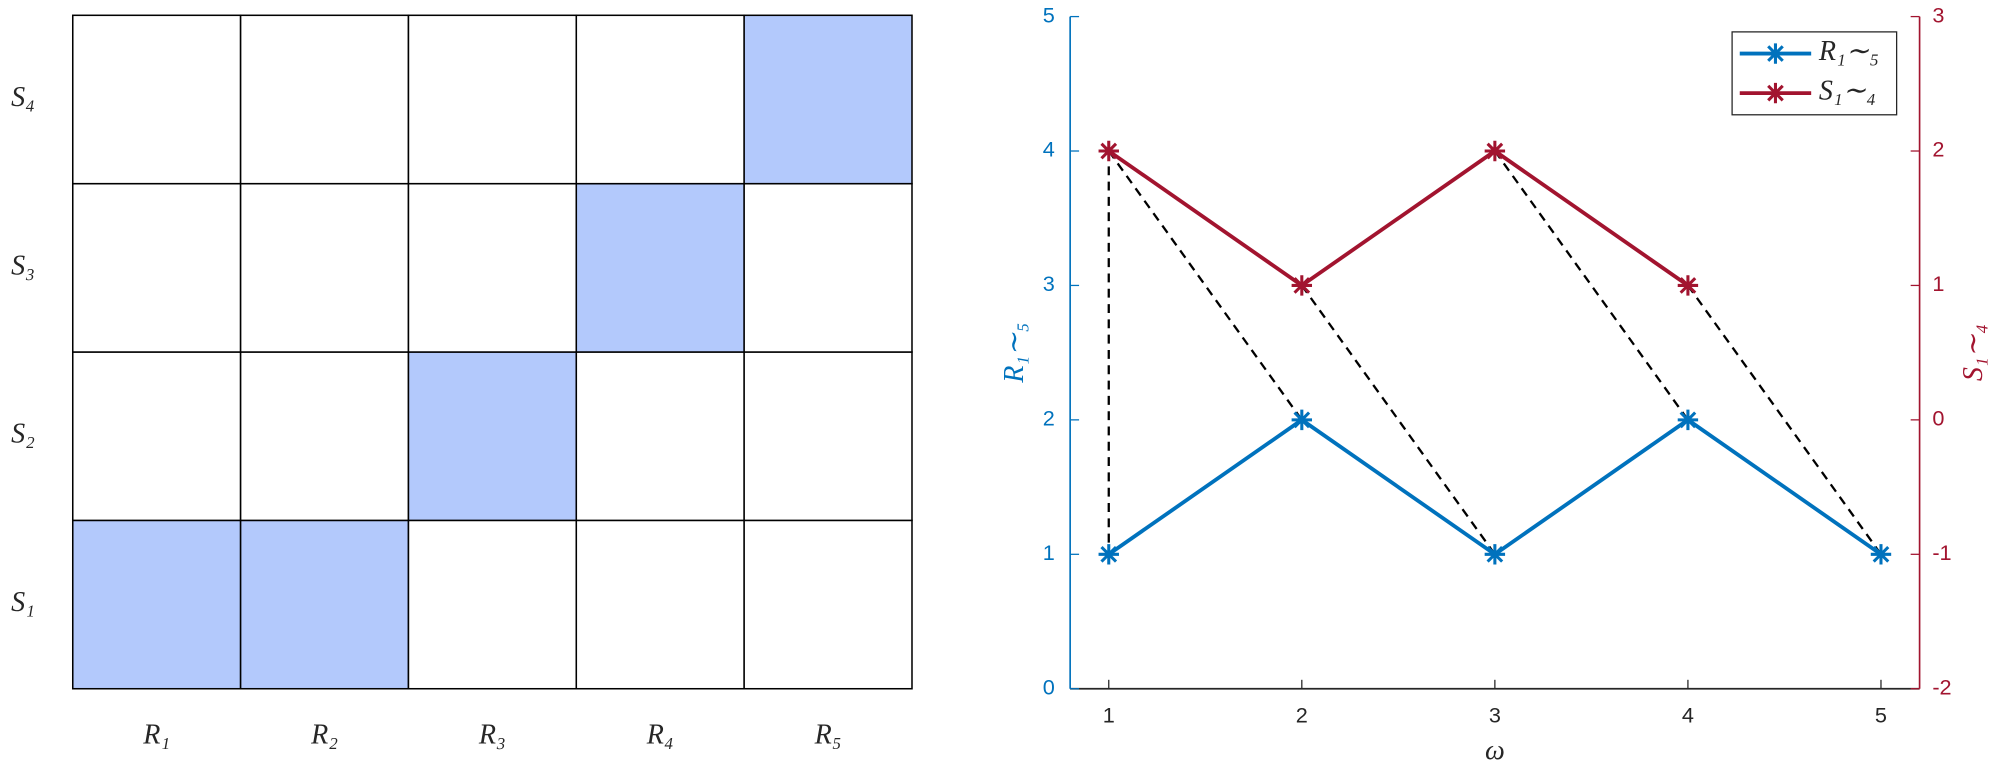 The height and width of the screenshot is (771, 2000). Describe the element at coordinates (23, 602) in the screenshot. I see `y-tick-label: S₁` at that location.